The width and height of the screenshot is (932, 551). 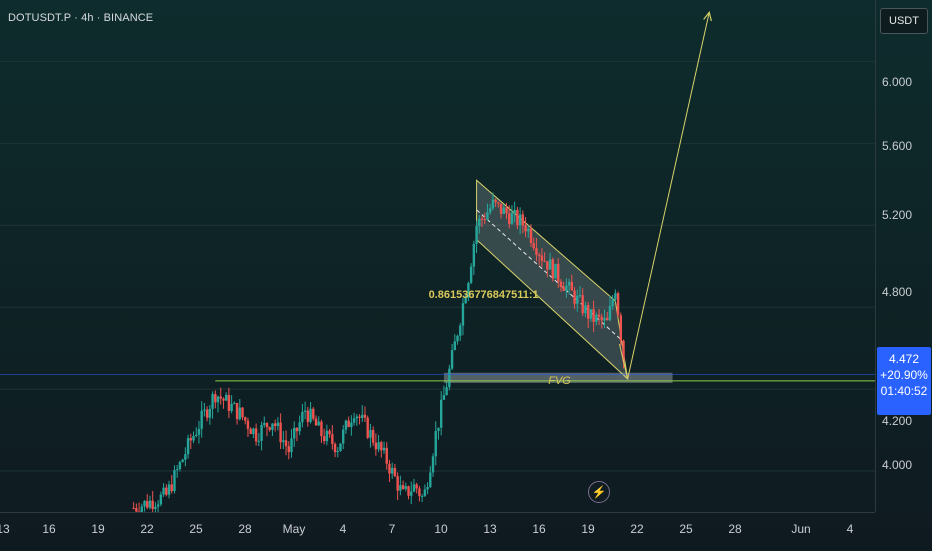 What do you see at coordinates (734, 529) in the screenshot?
I see `time-tick: 28` at bounding box center [734, 529].